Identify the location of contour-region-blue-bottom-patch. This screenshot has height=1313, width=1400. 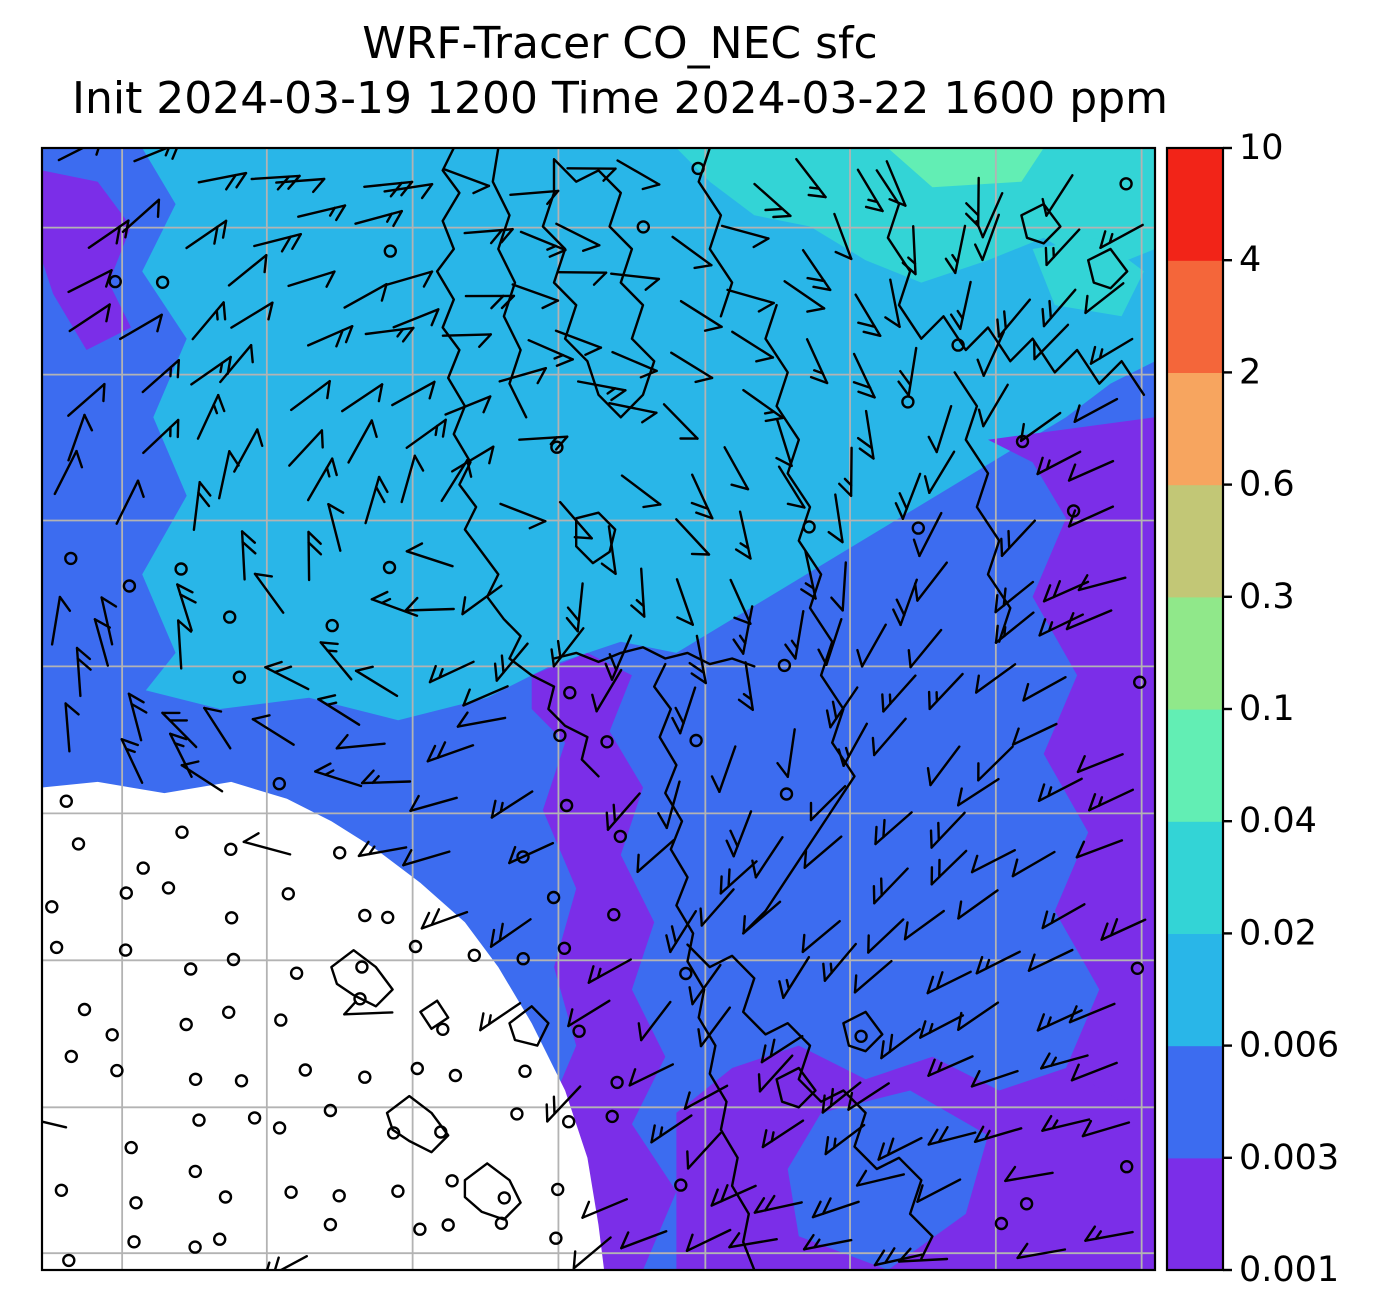
(887, 1180).